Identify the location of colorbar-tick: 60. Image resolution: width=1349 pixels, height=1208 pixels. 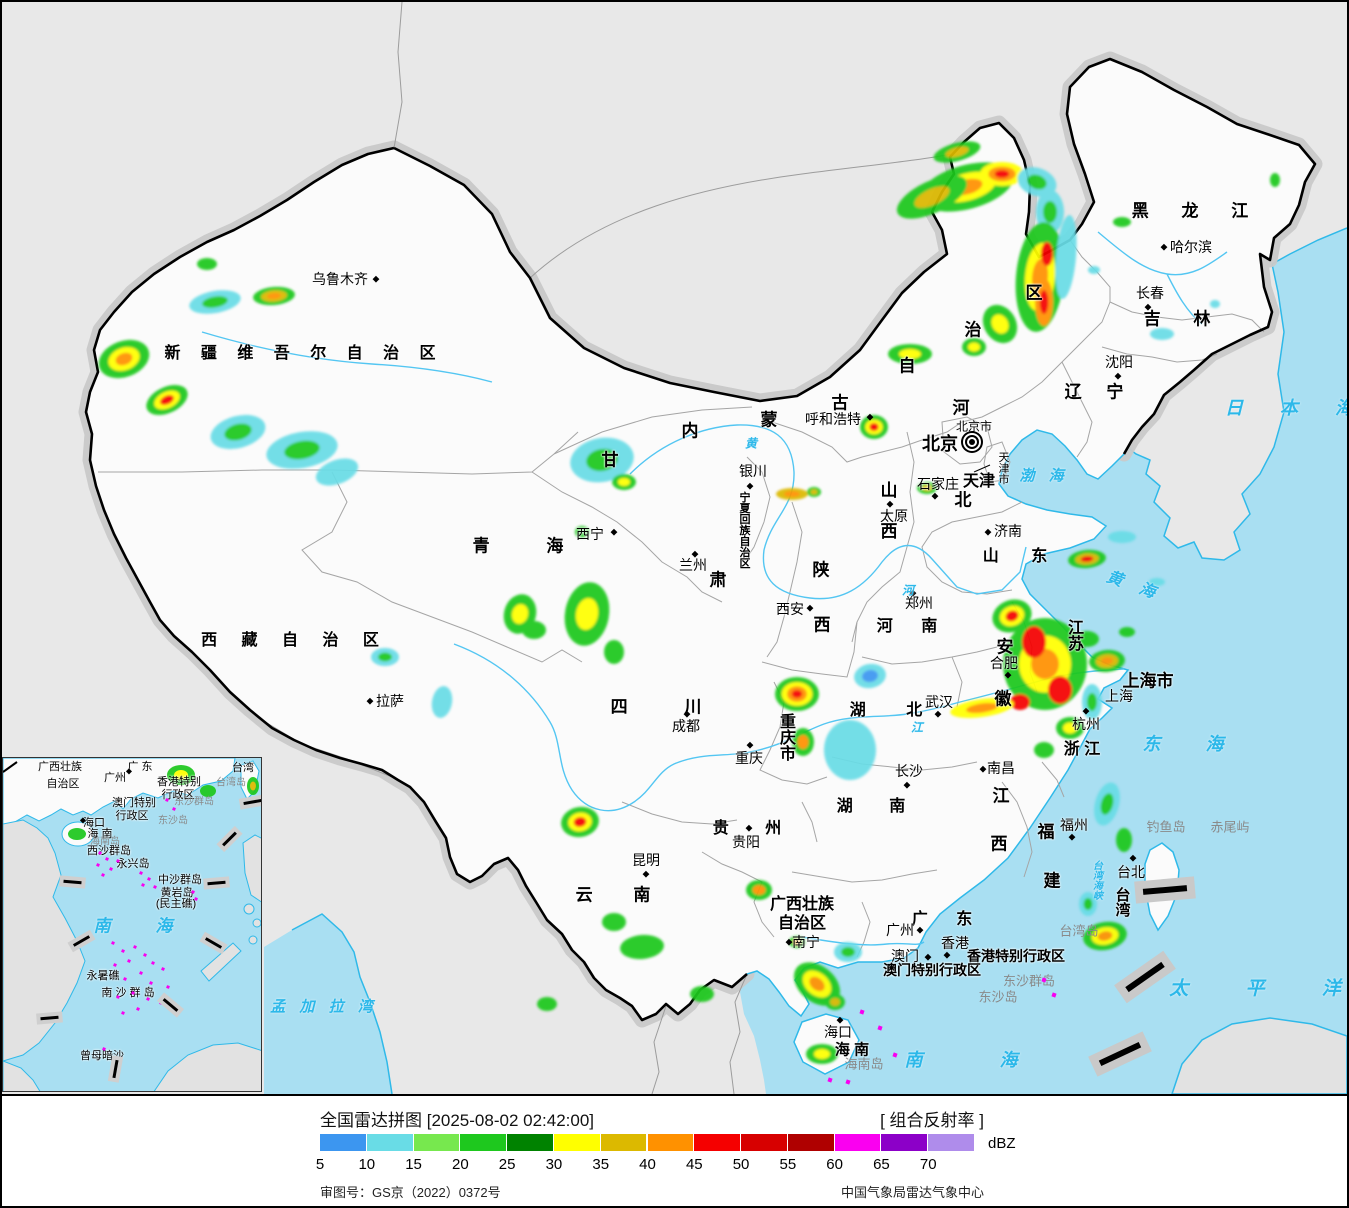
(834, 1164).